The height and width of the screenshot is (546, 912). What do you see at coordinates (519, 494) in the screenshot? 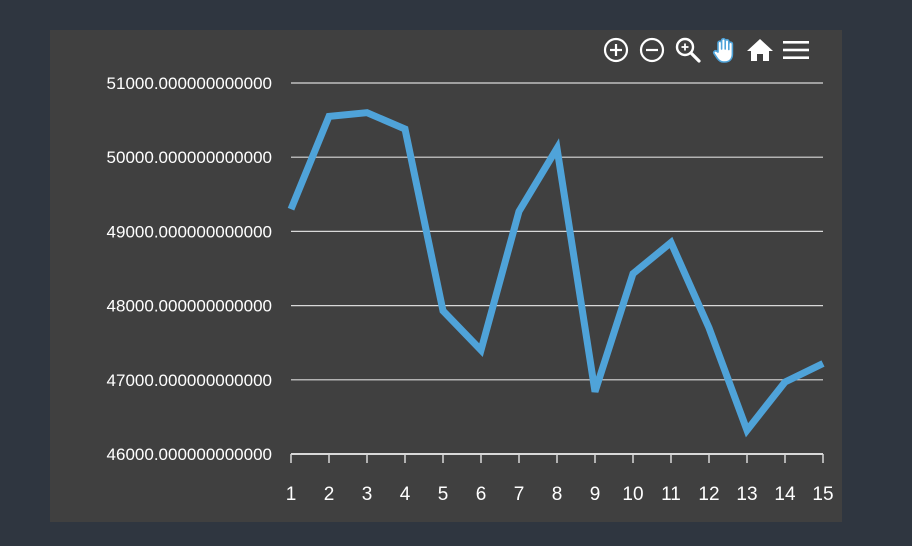
I see `x-tick-label: 7` at bounding box center [519, 494].